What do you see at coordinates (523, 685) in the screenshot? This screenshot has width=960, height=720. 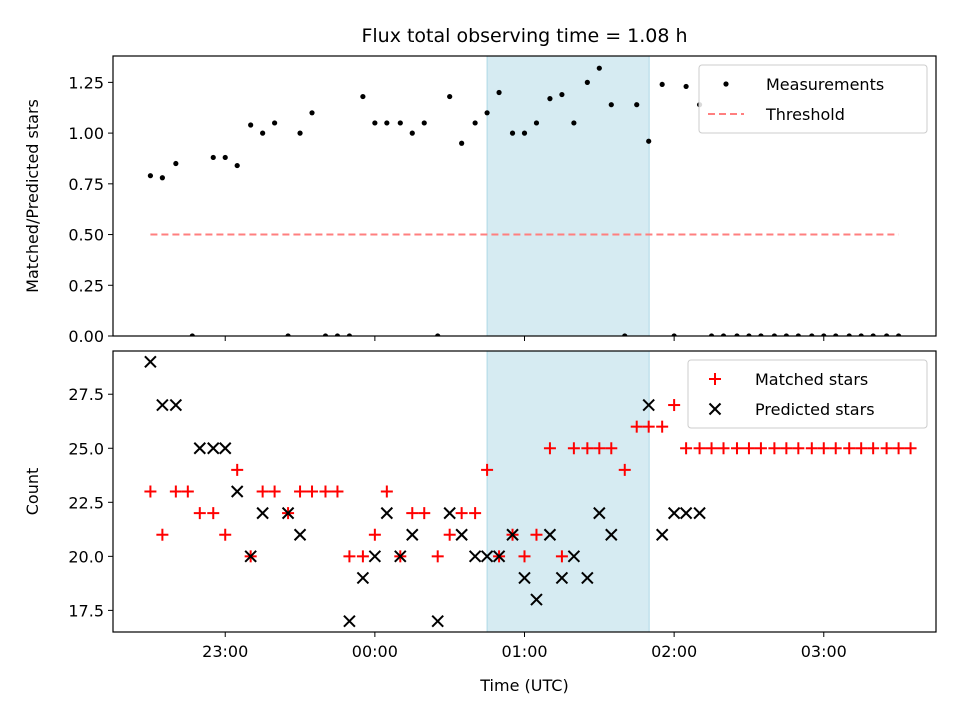 I see `x-axis-label: Time (UTC)` at bounding box center [523, 685].